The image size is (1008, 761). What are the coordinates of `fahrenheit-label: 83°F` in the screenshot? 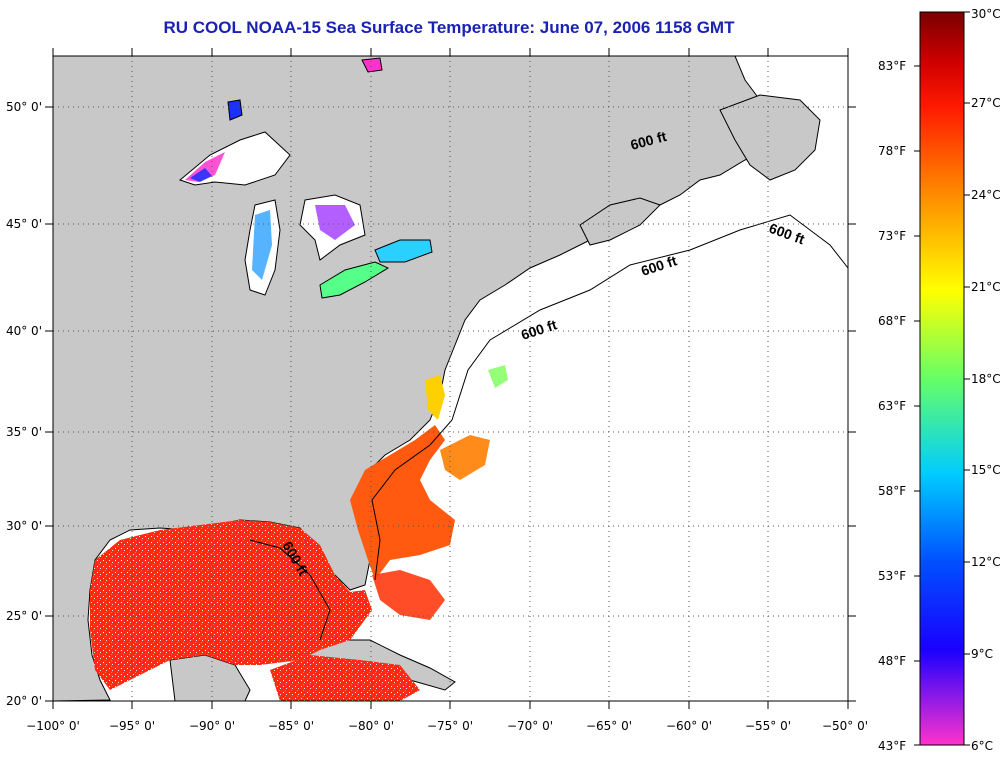 It's located at (892, 66).